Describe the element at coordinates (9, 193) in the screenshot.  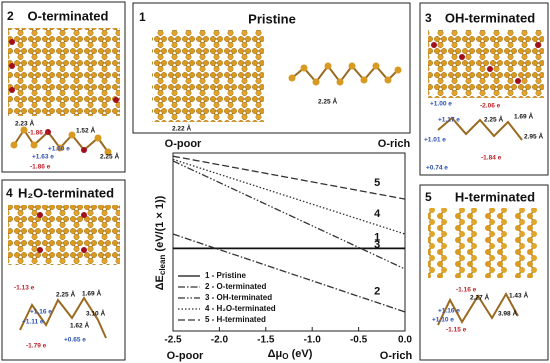
I see `panel-number: 4` at that location.